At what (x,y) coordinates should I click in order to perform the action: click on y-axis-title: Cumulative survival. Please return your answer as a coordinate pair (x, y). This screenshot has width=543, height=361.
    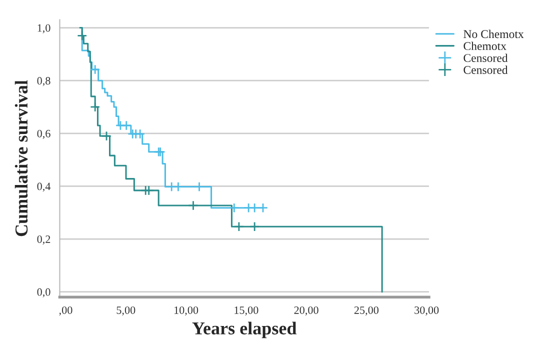
    Looking at the image, I should click on (21, 158).